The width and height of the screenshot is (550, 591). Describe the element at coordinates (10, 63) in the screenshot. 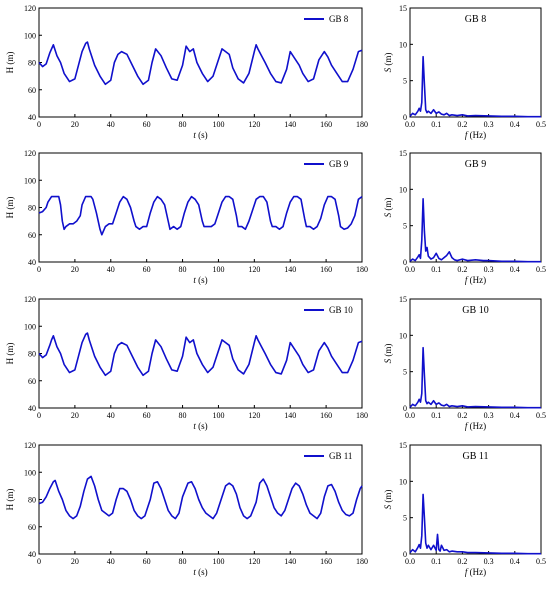

I see `y-axis-label: H (m)` at that location.